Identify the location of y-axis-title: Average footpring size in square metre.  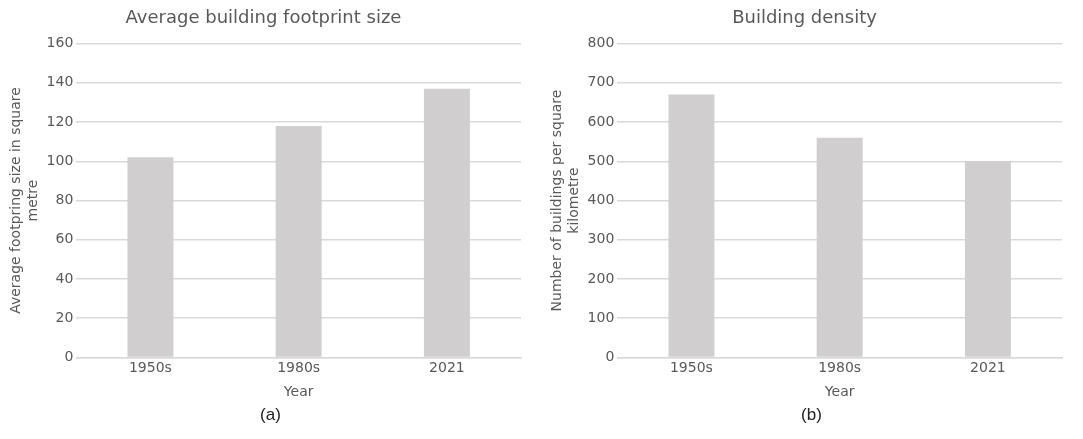
(23, 200).